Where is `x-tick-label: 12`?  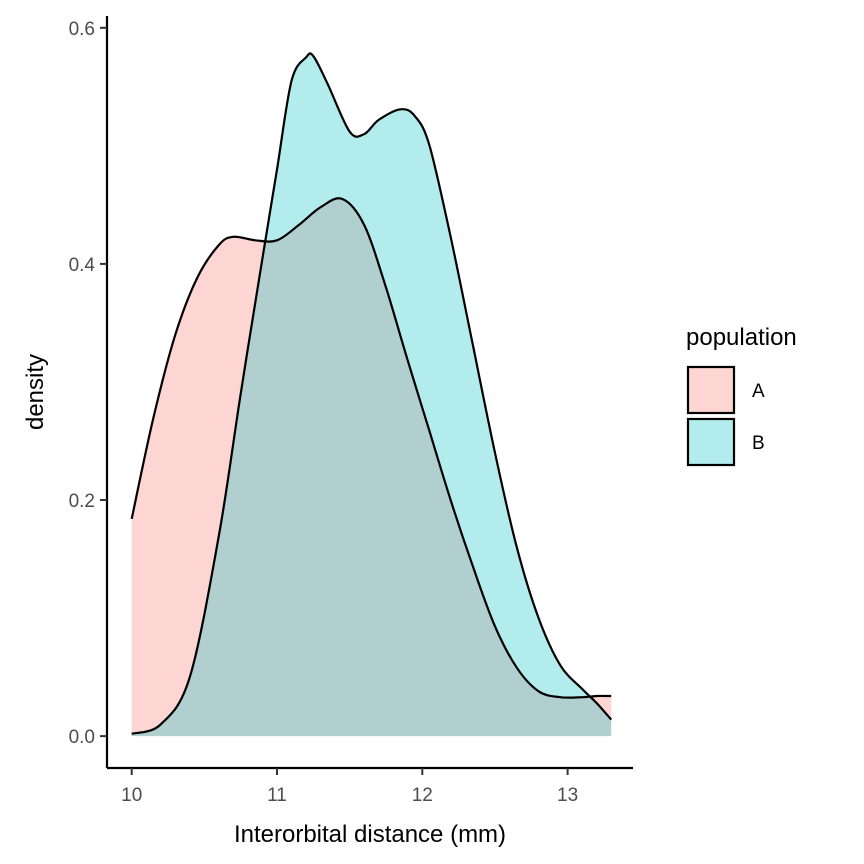
x-tick-label: 12 is located at coordinates (422, 795).